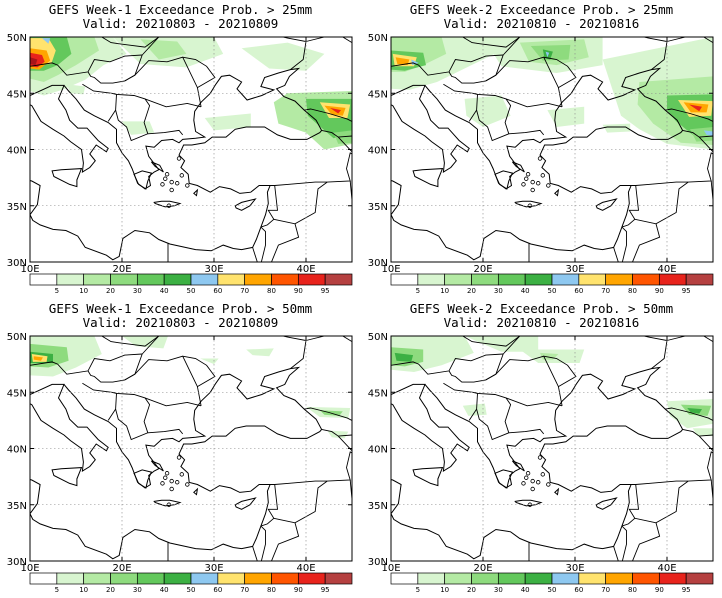 The image size is (722, 598). Describe the element at coordinates (180, 23) in the screenshot. I see `panel-title-line2: Valid: 20210803 - 20210809` at that location.